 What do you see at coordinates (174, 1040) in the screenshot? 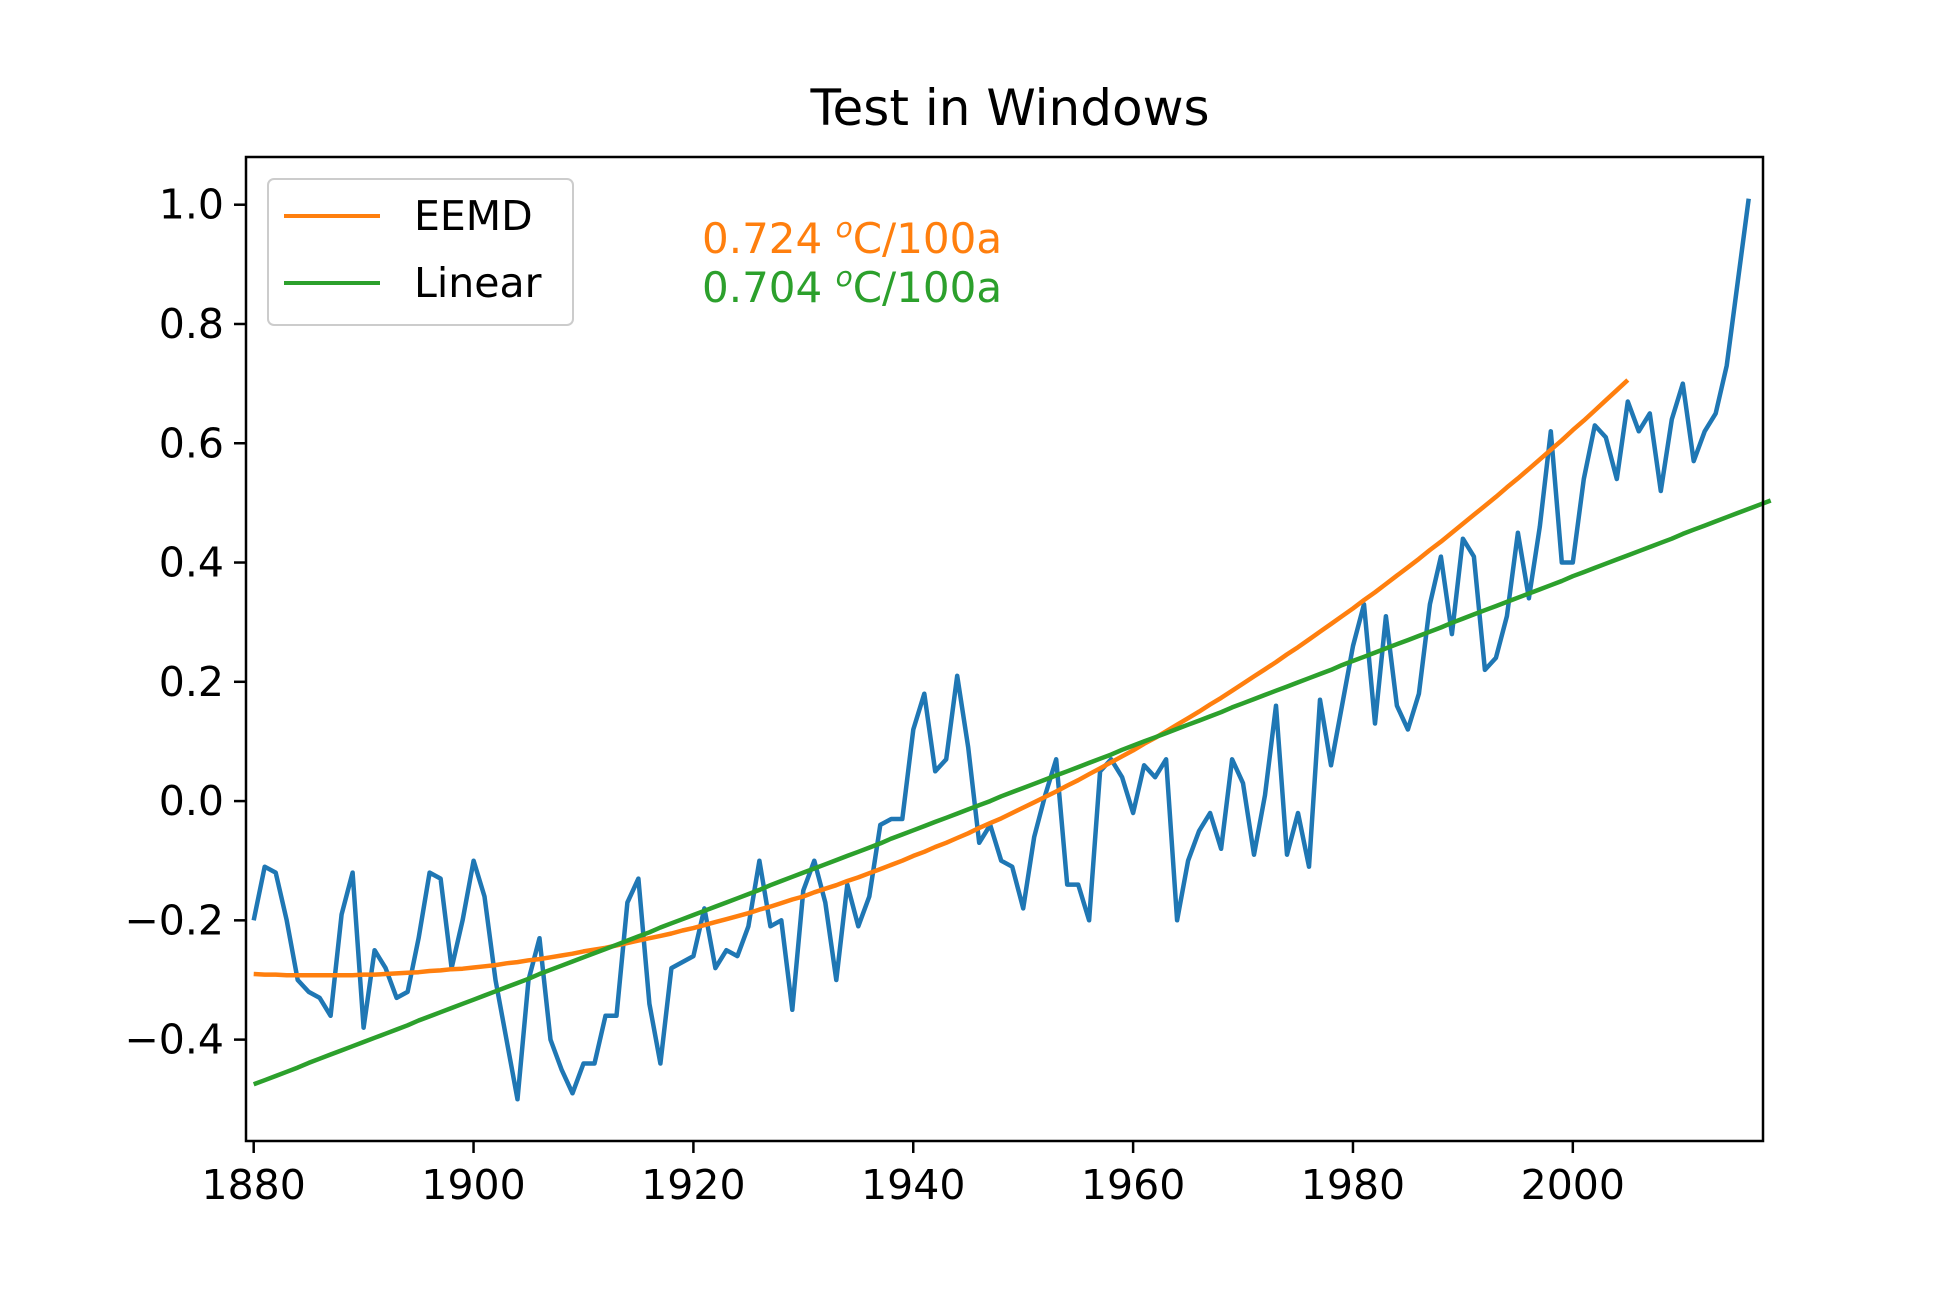
I see `y-tick-label: −0.4` at bounding box center [174, 1040].